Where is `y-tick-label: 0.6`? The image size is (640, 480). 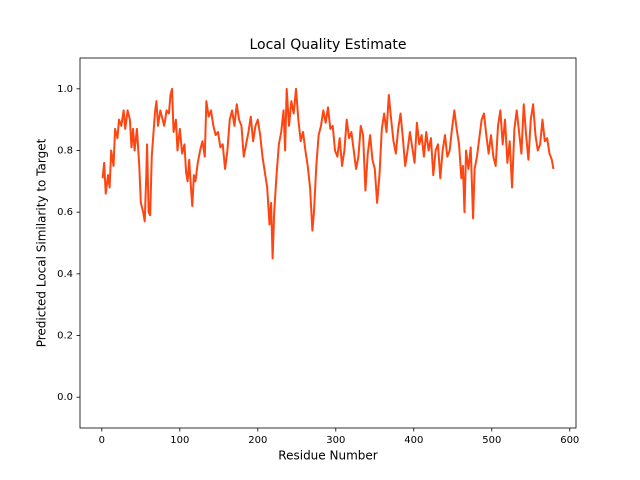
y-tick-label: 0.6 is located at coordinates (65, 212).